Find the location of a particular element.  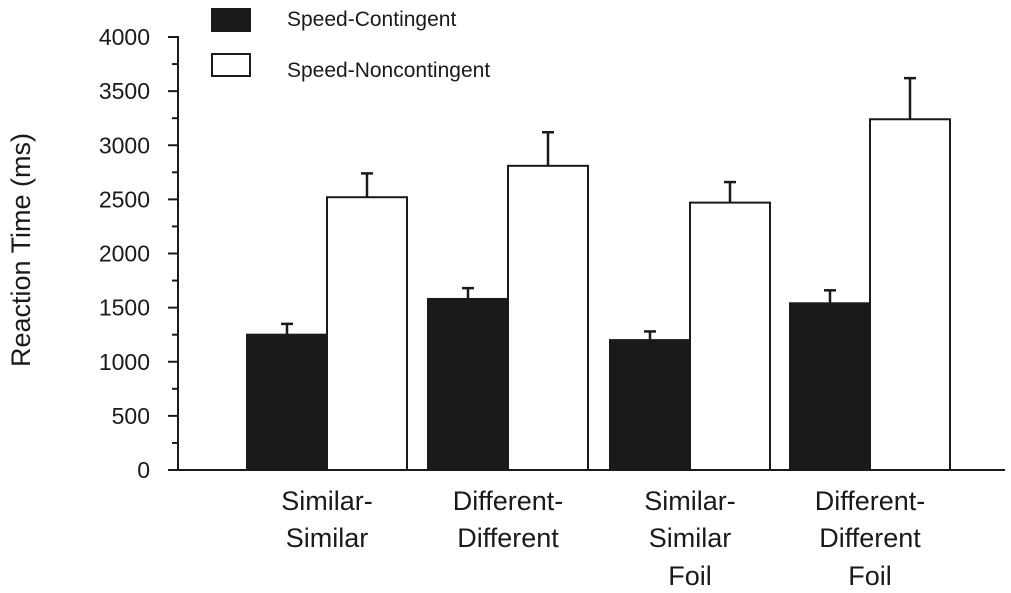

y-tick-label: 1000 is located at coordinates (124, 362).